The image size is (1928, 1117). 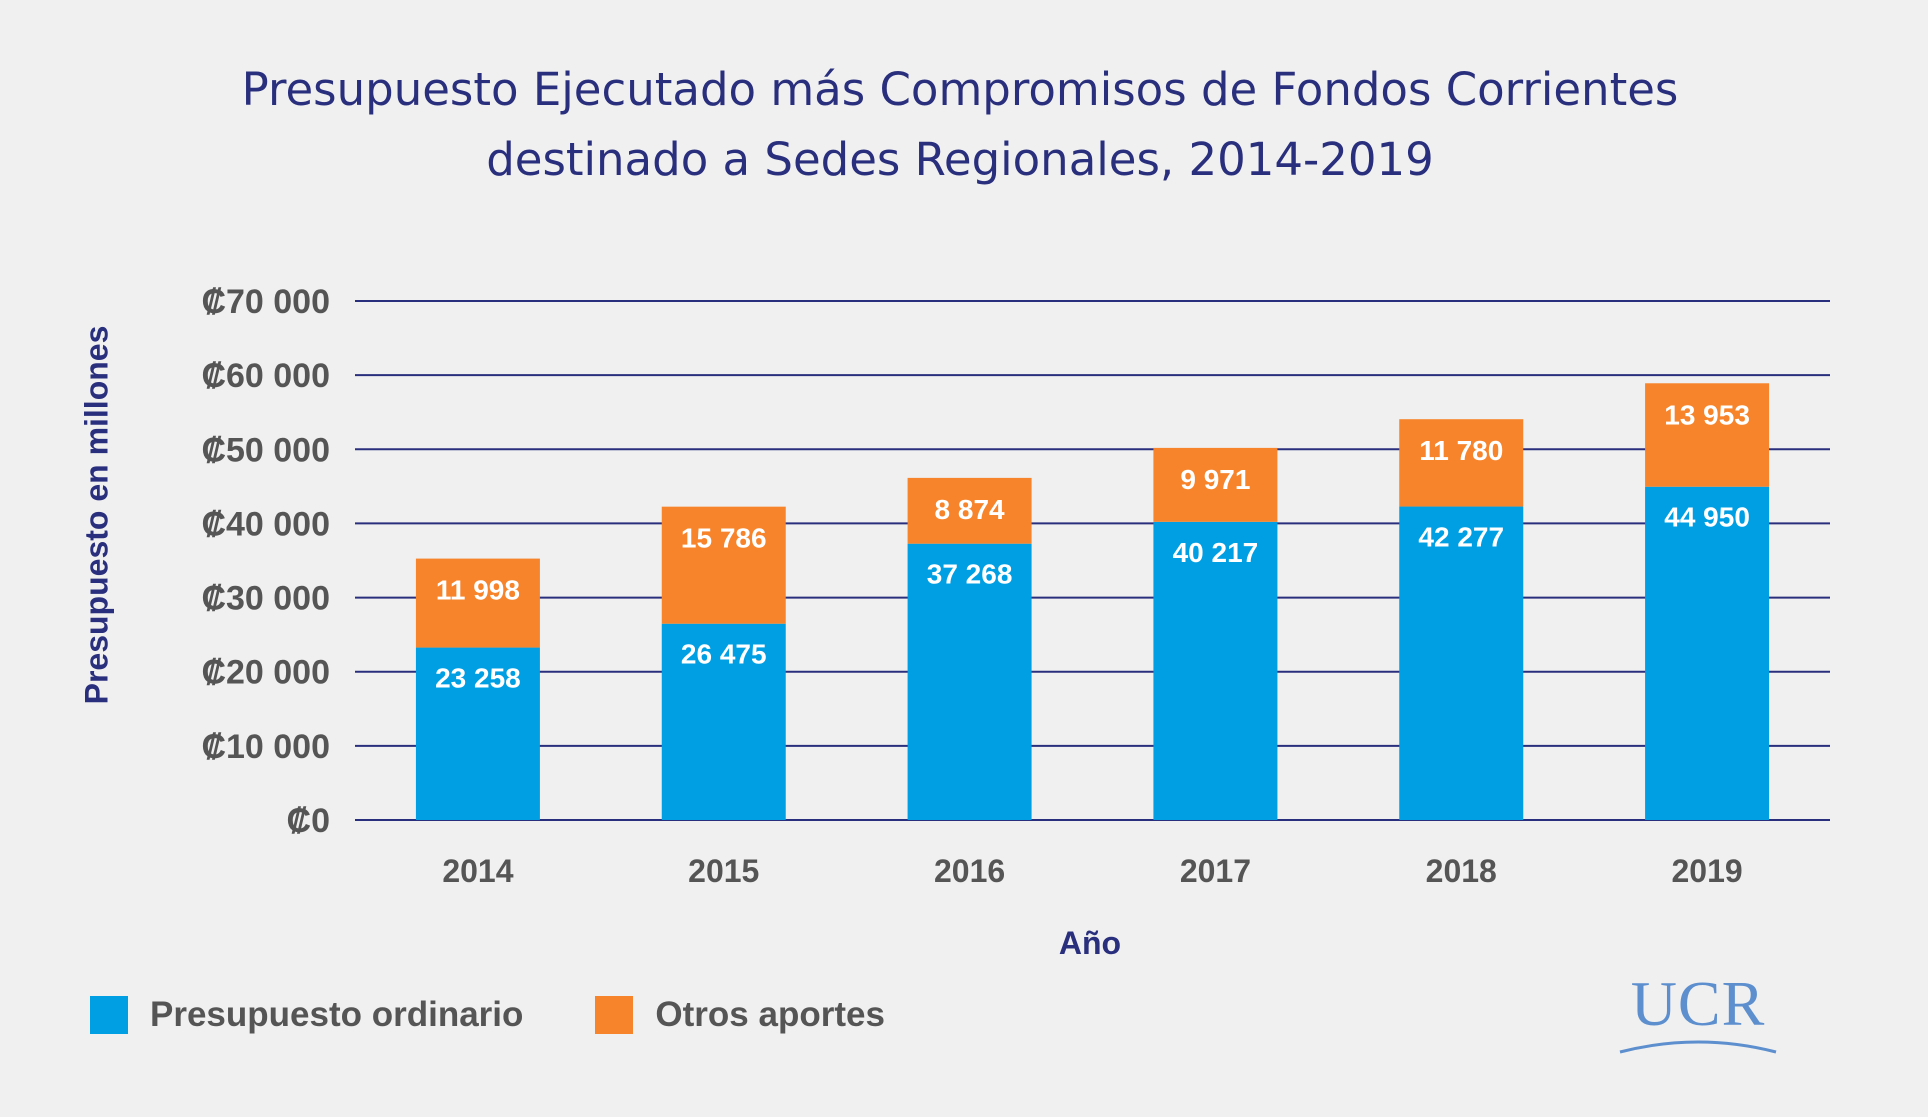 I want to click on y-tick-label: ₡0, so click(x=308, y=821).